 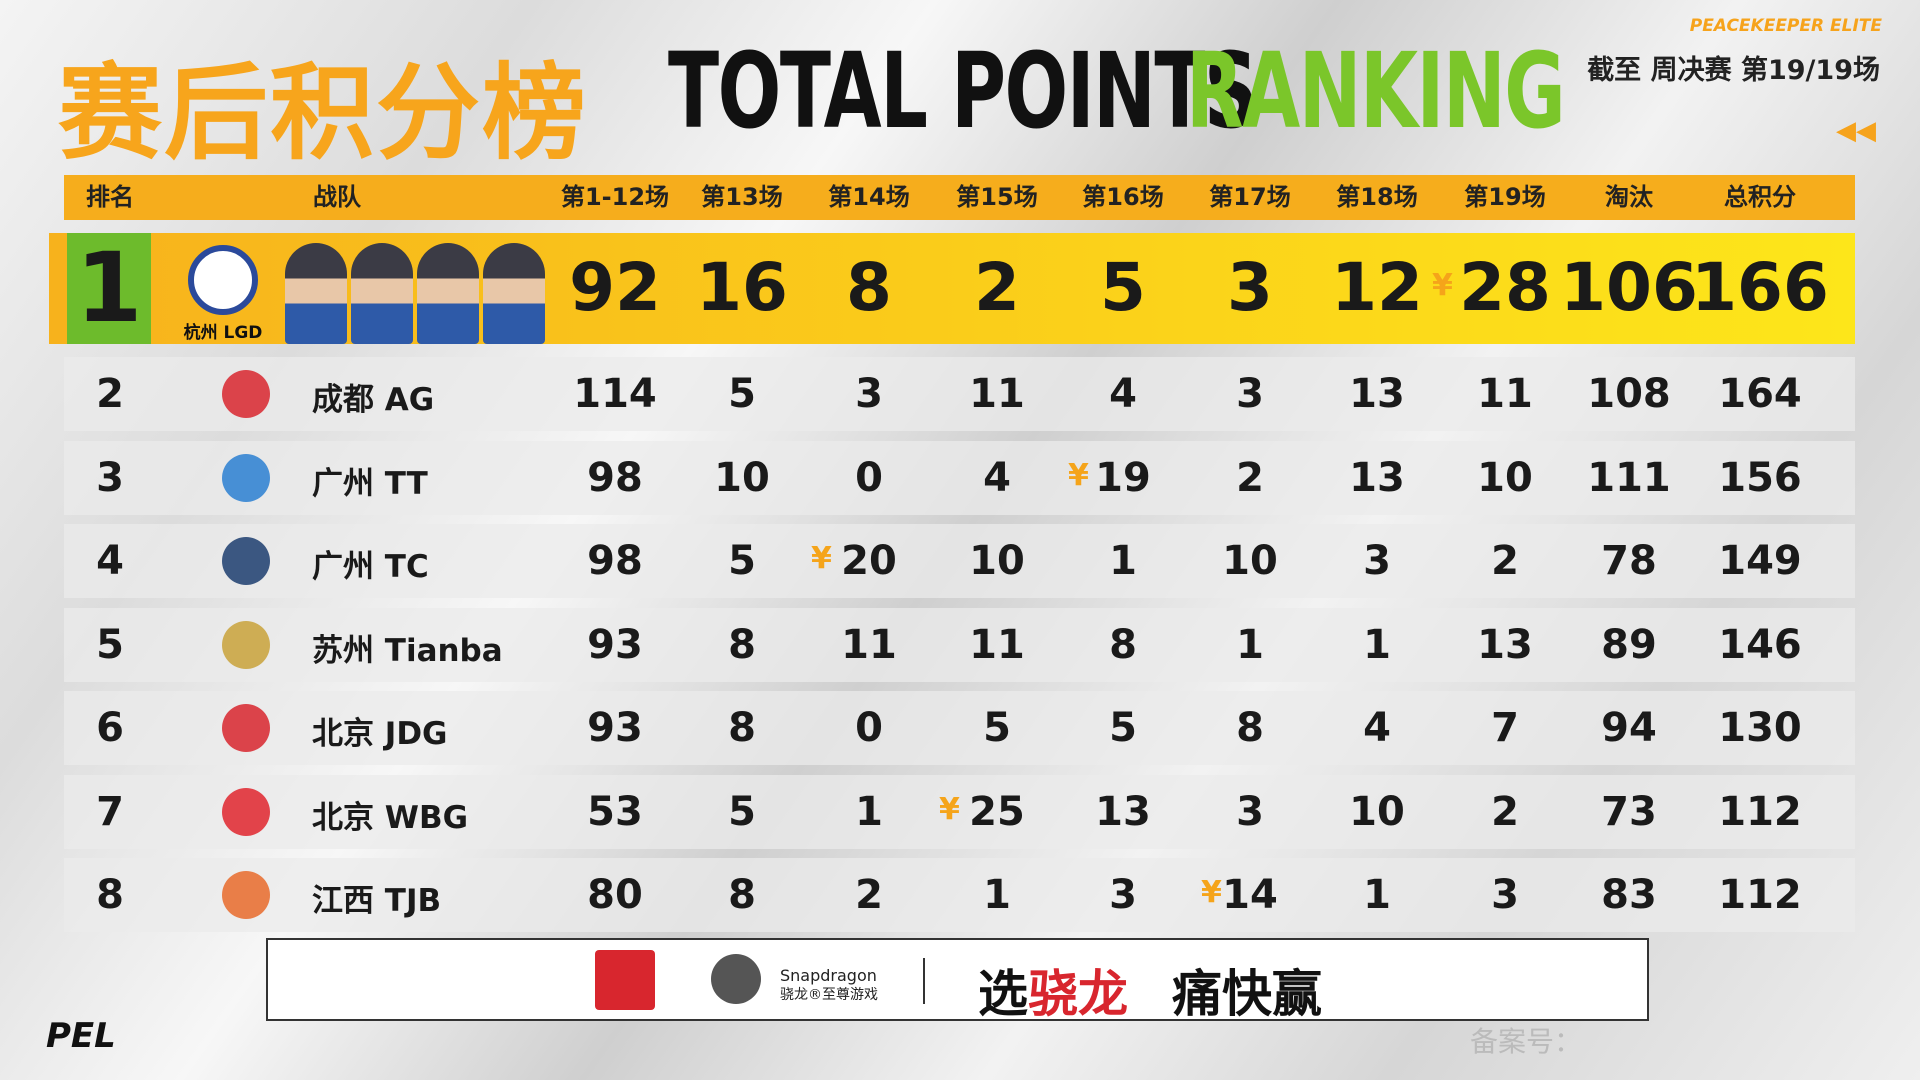 What do you see at coordinates (370, 567) in the screenshot?
I see `team-name: 广州 TC` at bounding box center [370, 567].